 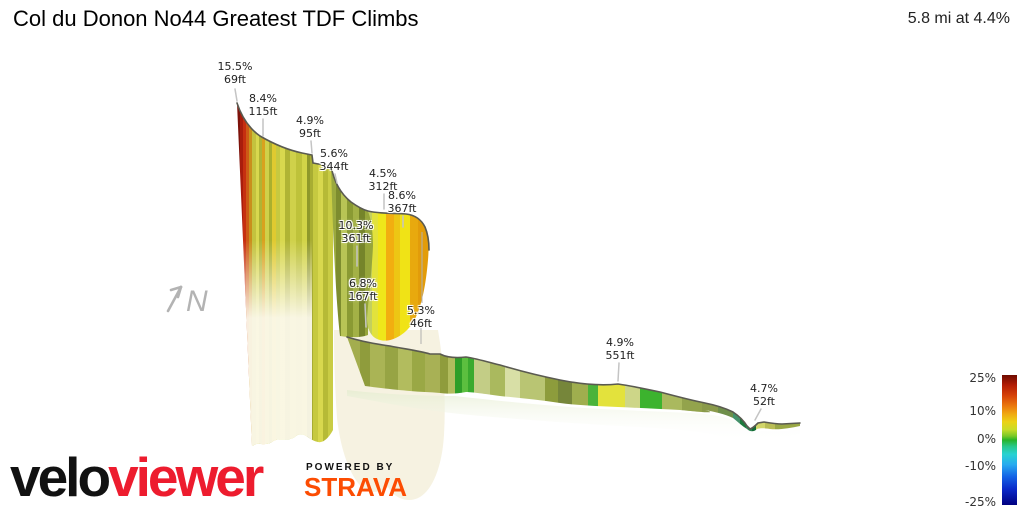 I want to click on segment-label: 8.4% 115ft, so click(x=263, y=105).